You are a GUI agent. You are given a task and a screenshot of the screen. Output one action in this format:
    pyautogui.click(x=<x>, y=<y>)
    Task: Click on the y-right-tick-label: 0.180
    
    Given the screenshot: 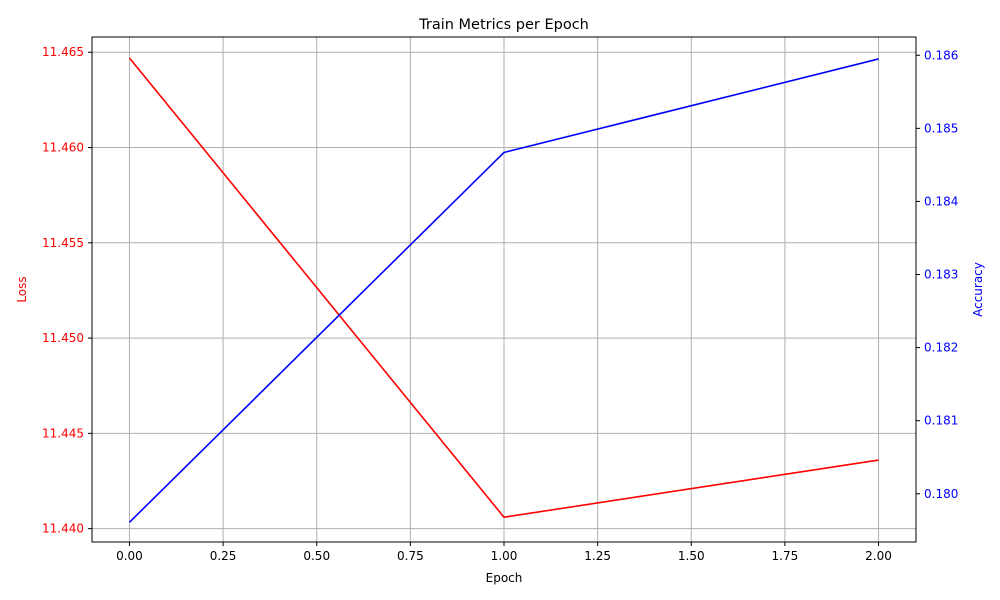 What is the action you would take?
    pyautogui.click(x=941, y=494)
    